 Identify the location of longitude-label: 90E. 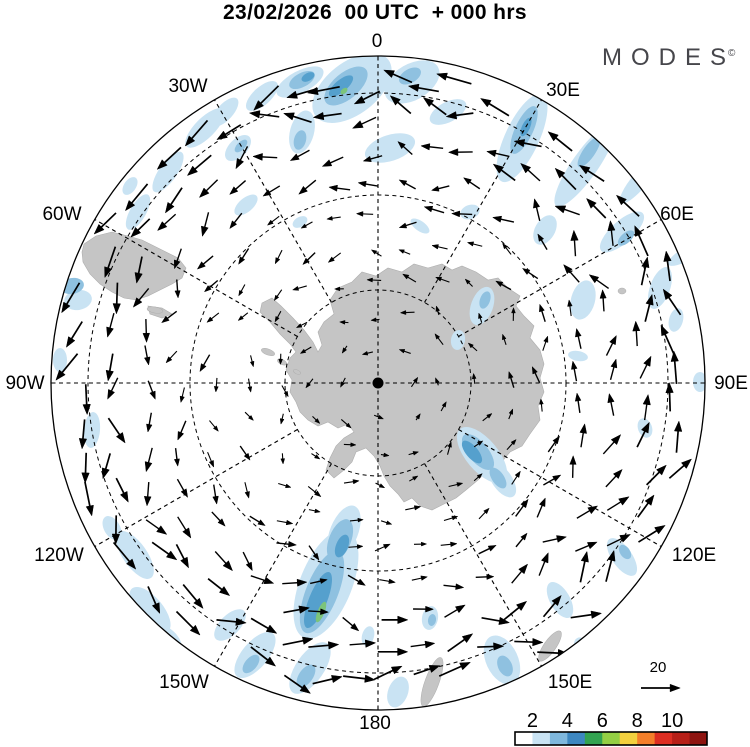
(731, 383).